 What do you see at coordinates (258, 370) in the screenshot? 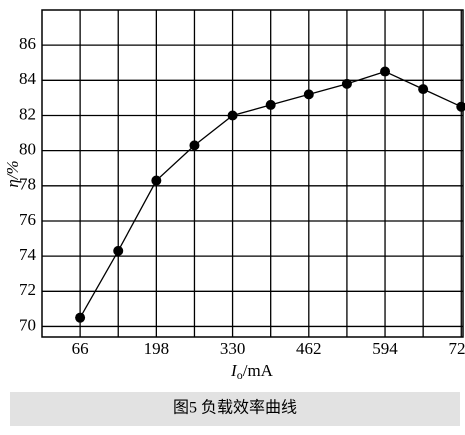
I see `x-label-unit: /mA` at bounding box center [258, 370].